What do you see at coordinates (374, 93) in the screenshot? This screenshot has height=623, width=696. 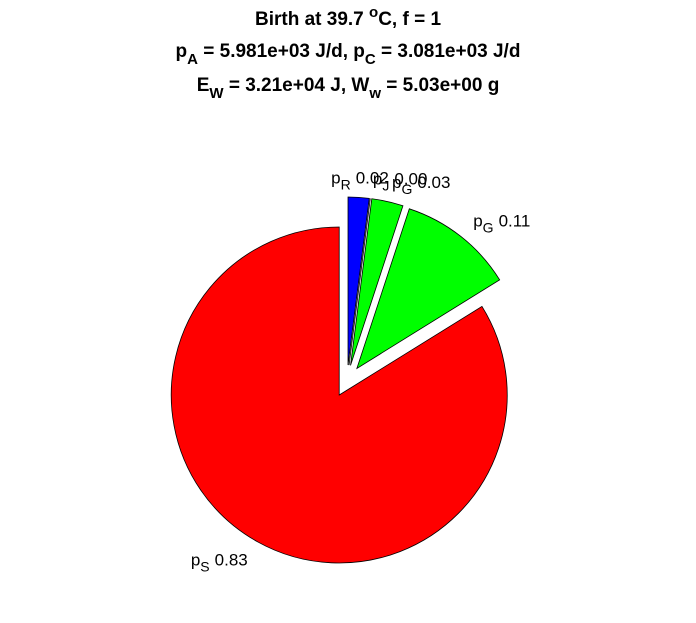 I see `title-sub: w` at bounding box center [374, 93].